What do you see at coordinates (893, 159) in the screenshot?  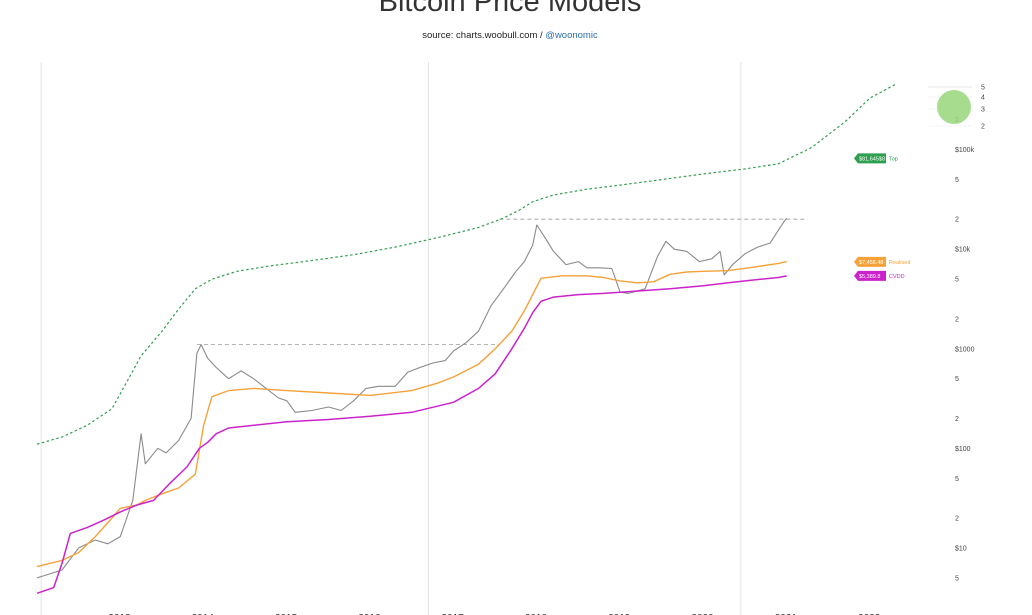 I see `top-series-name: Top` at bounding box center [893, 159].